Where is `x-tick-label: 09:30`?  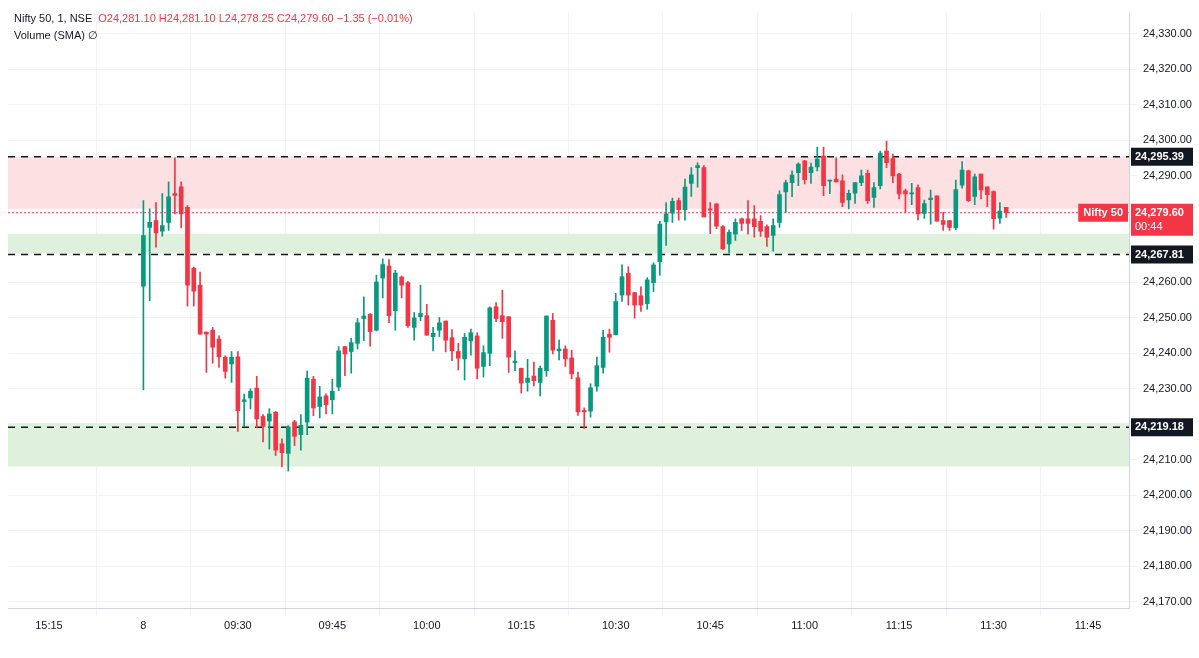 x-tick-label: 09:30 is located at coordinates (238, 625).